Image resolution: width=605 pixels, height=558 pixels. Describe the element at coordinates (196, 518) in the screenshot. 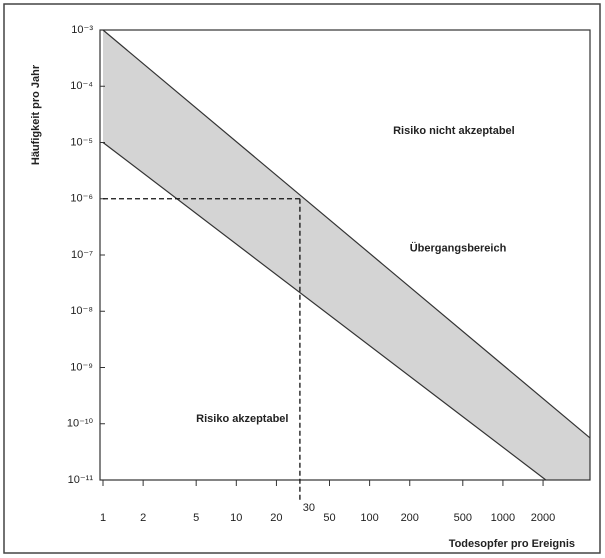

I see `x-tick-label: 5` at that location.